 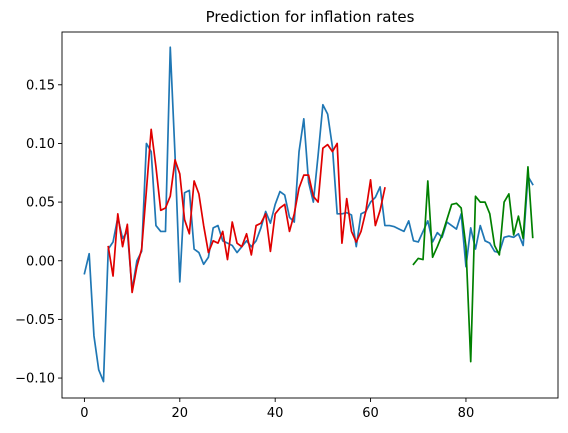 What do you see at coordinates (370, 413) in the screenshot?
I see `x-tick-label: 60` at bounding box center [370, 413].